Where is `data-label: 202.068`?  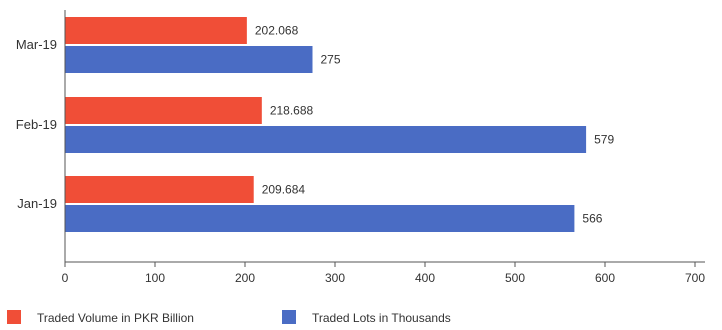 data-label: 202.068 is located at coordinates (277, 31).